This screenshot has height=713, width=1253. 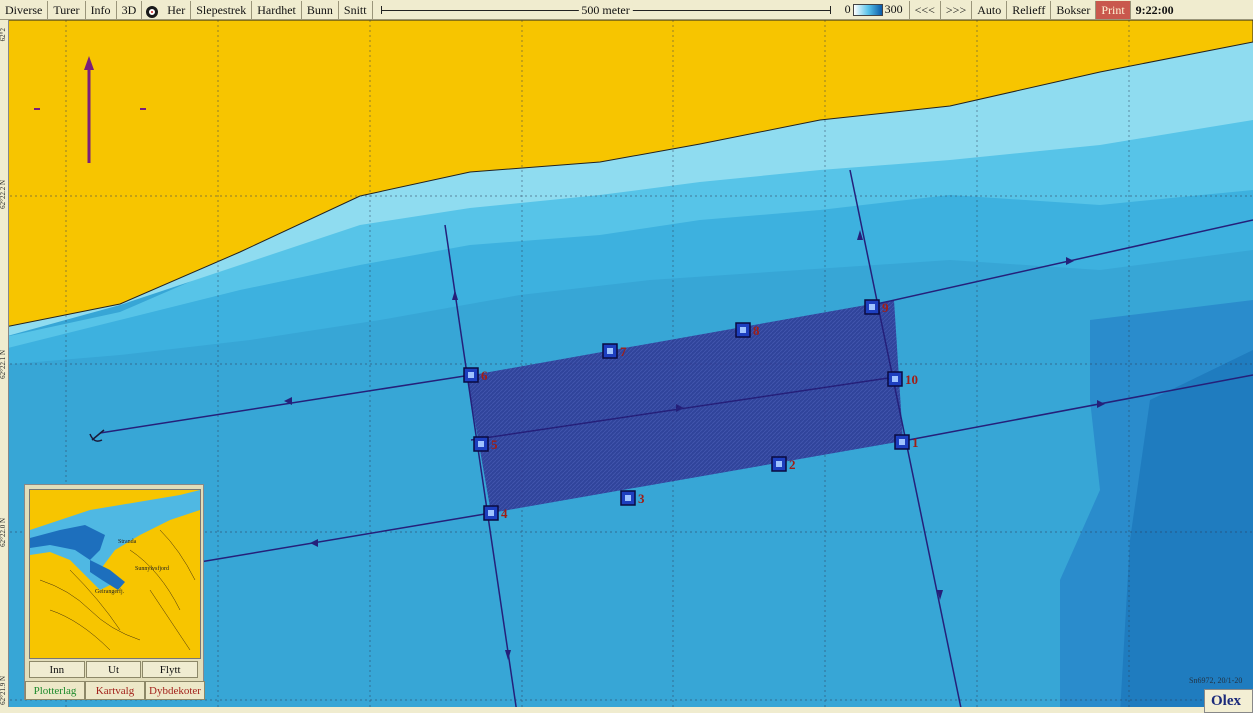 What do you see at coordinates (792, 464) in the screenshot?
I see `waypoint-label: 2` at bounding box center [792, 464].